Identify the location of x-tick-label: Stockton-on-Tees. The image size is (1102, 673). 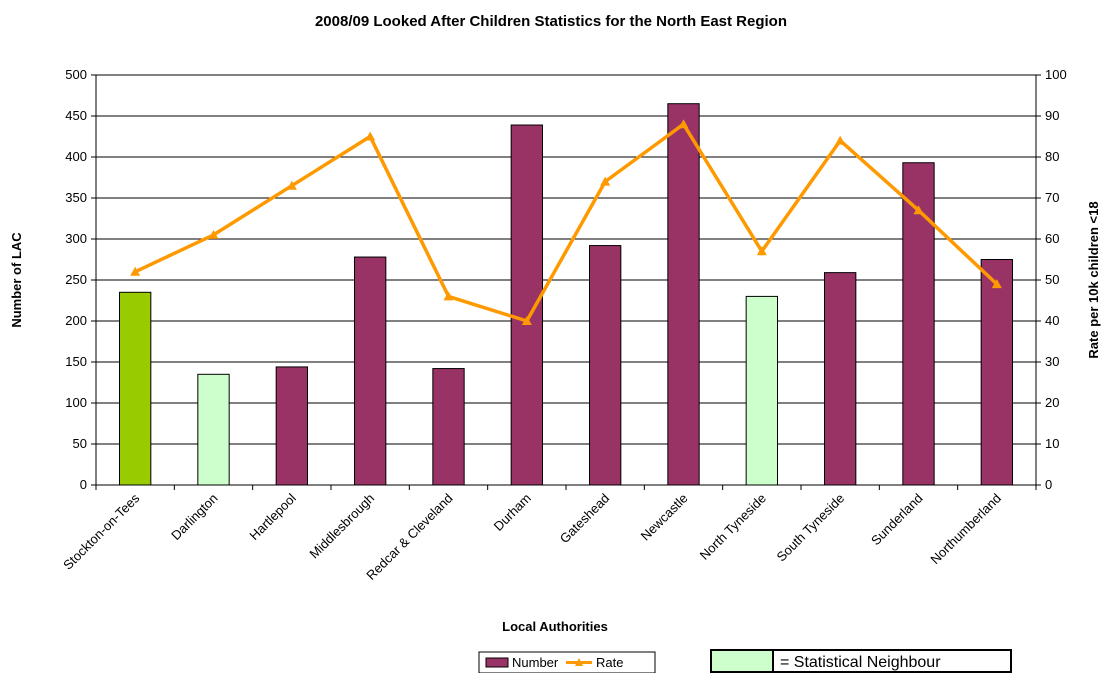
(101, 531).